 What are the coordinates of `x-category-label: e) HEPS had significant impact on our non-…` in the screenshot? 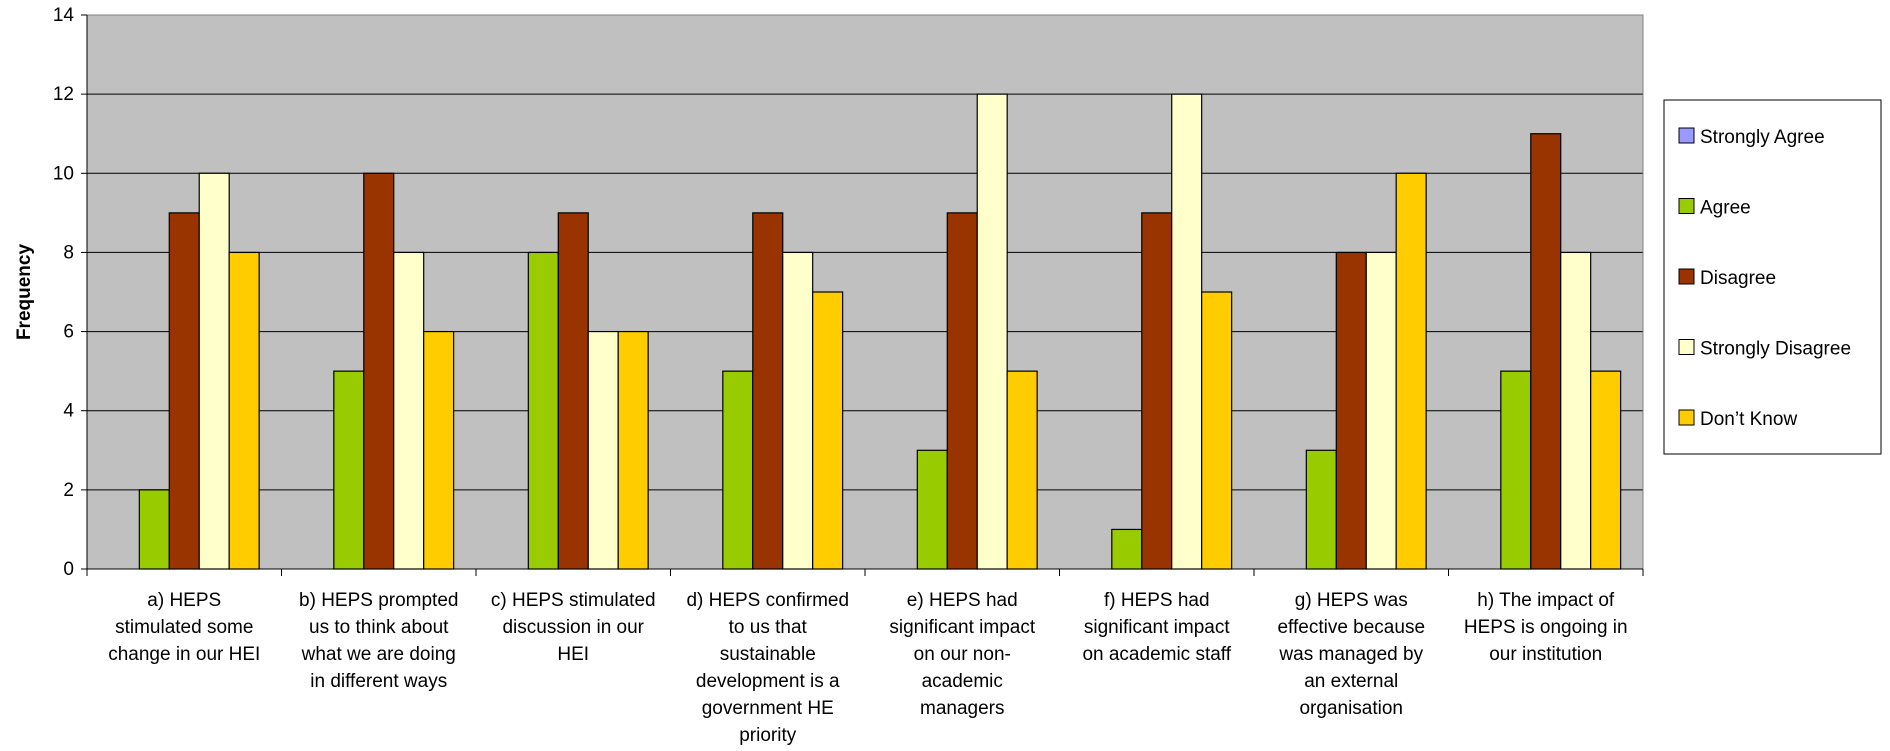 It's located at (962, 654).